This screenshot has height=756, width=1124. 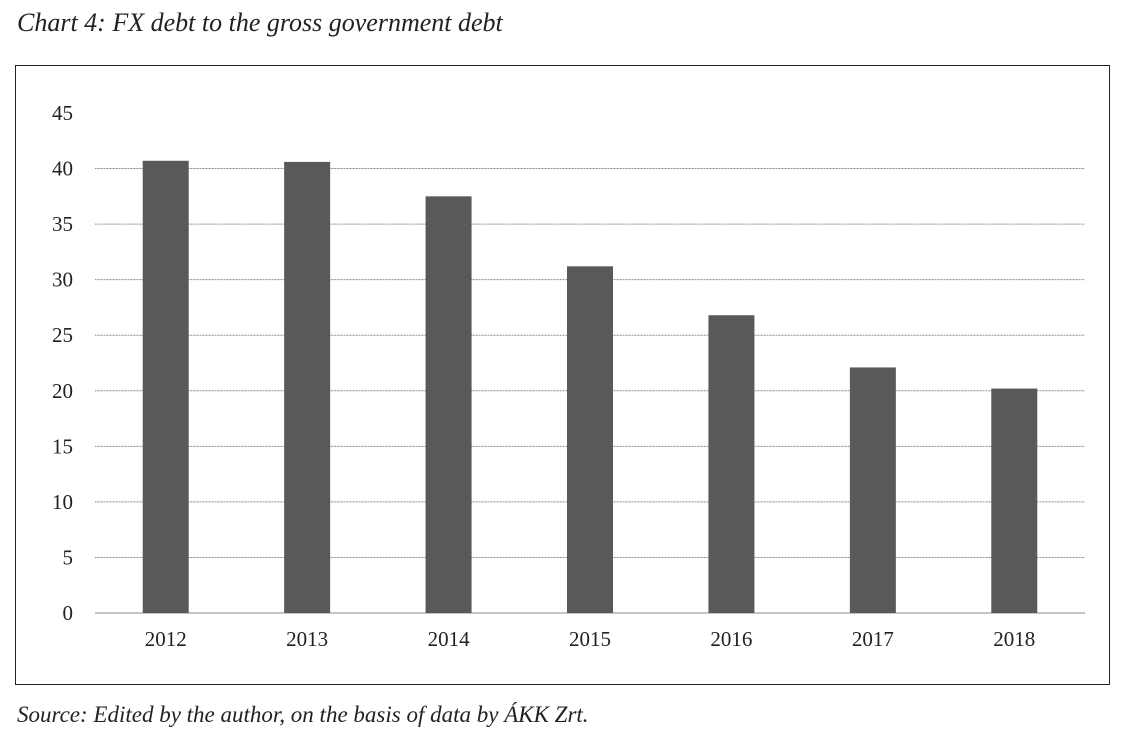 I want to click on y-tick-label: 35, so click(x=62, y=224).